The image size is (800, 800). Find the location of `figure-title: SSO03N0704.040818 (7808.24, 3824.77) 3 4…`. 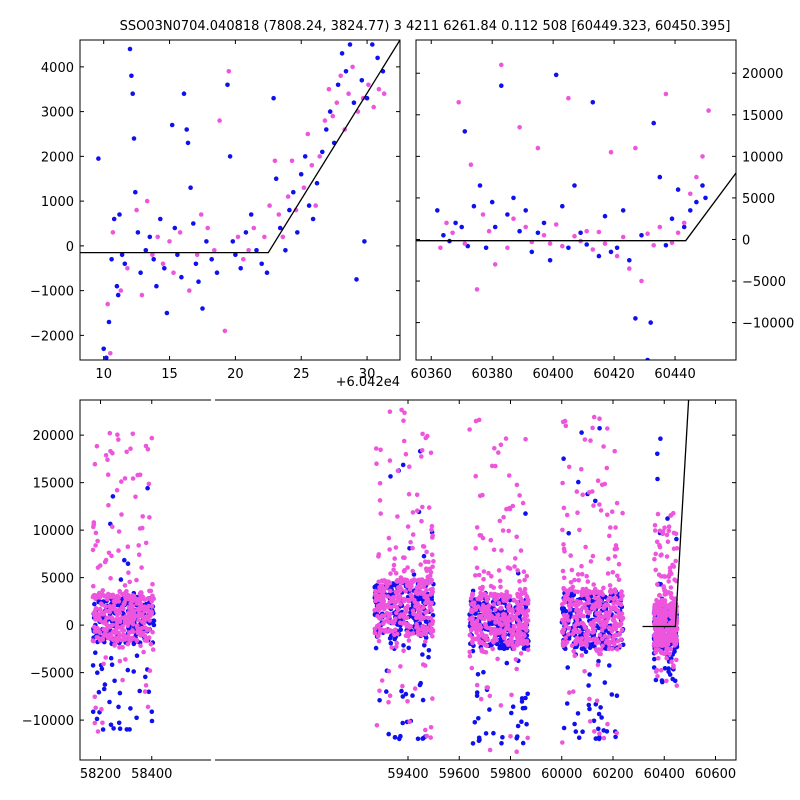

figure-title: SSO03N0704.040818 (7808.24, 3824.77) 3 4… is located at coordinates (425, 26).